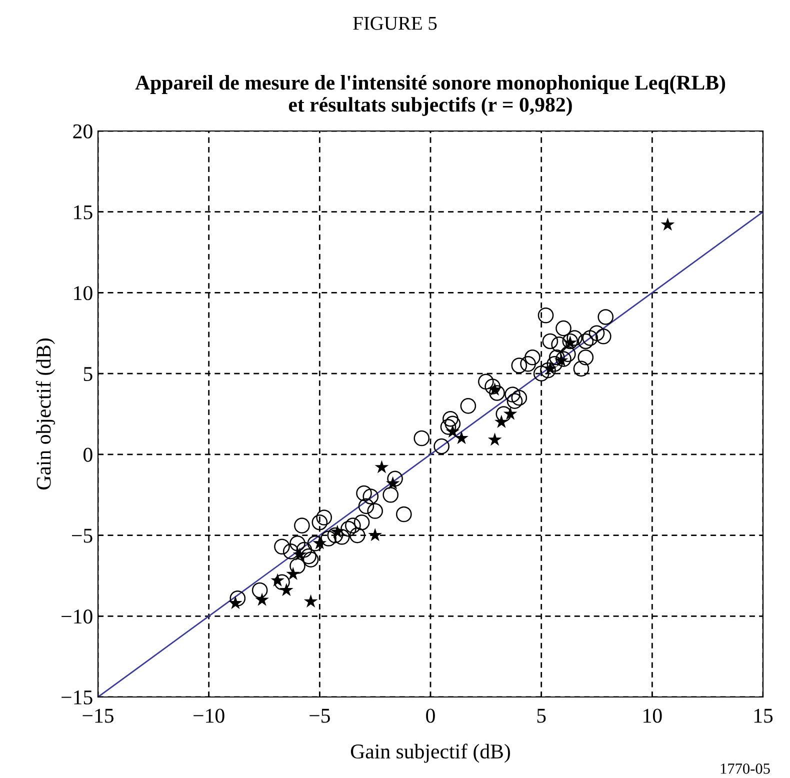 The width and height of the screenshot is (790, 778). What do you see at coordinates (88, 455) in the screenshot?
I see `y-tick-label: 0` at bounding box center [88, 455].